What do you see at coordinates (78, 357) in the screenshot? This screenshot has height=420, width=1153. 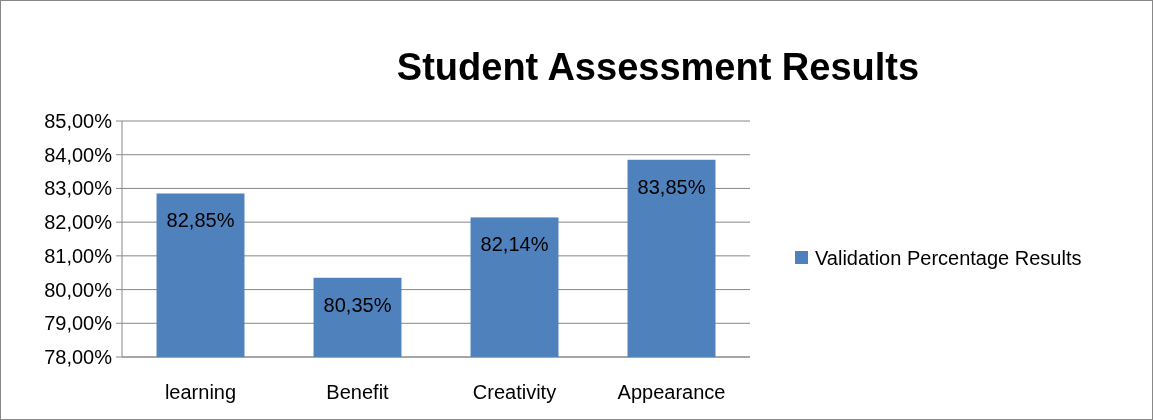 I see `y-tick-label: 78,00%` at bounding box center [78, 357].